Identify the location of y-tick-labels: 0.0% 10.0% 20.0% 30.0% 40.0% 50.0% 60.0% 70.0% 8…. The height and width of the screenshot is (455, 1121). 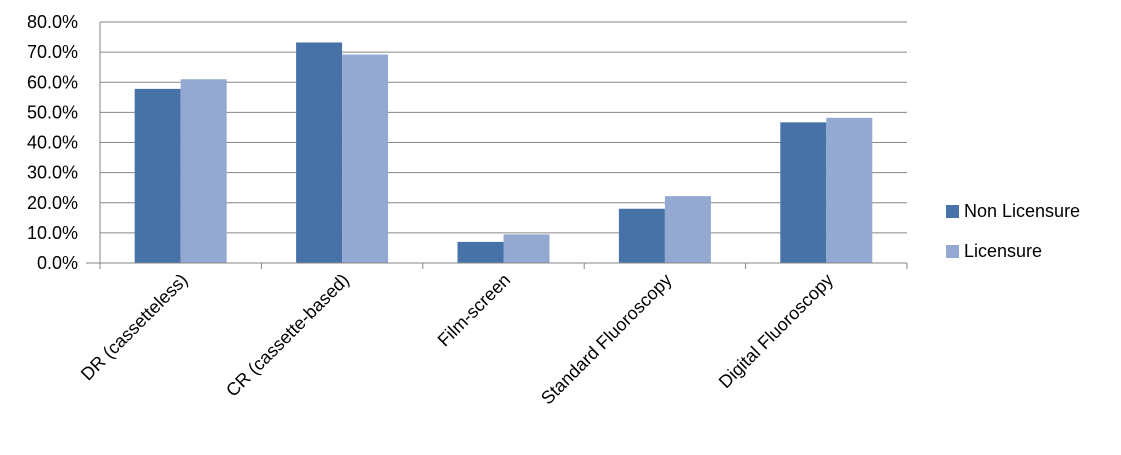
(52, 142).